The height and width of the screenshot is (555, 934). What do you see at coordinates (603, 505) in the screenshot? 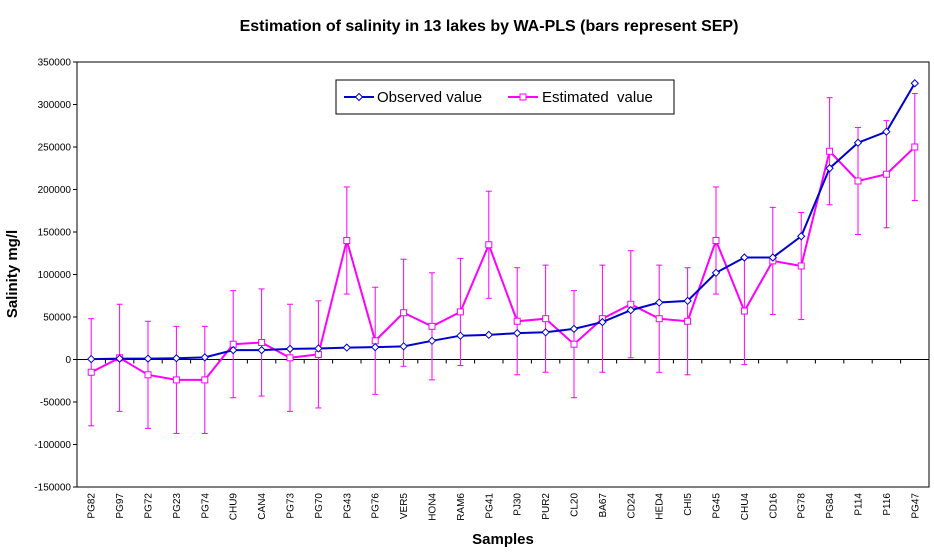
I see `x-tick-label: BA67` at bounding box center [603, 505].